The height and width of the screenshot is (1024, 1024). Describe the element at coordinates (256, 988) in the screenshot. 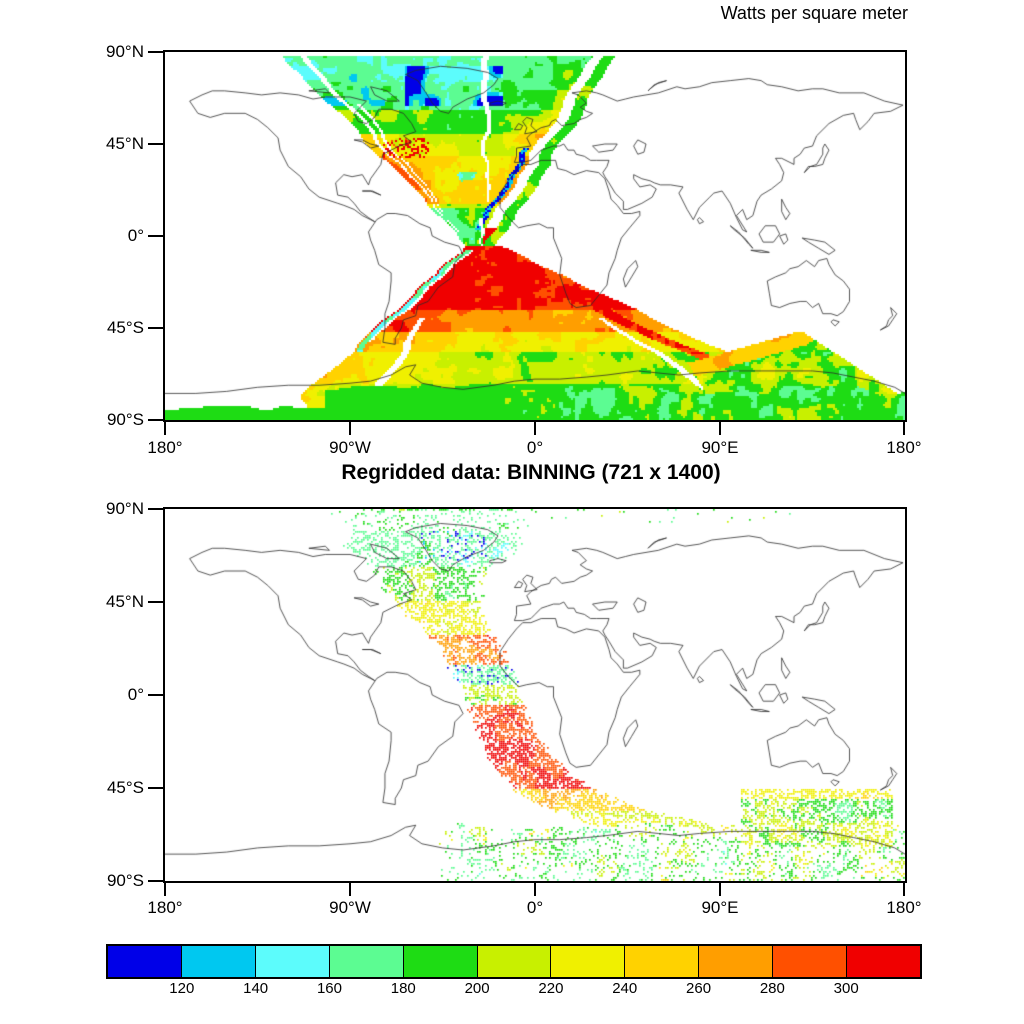

I see `colorbar-tick-label: 140` at that location.